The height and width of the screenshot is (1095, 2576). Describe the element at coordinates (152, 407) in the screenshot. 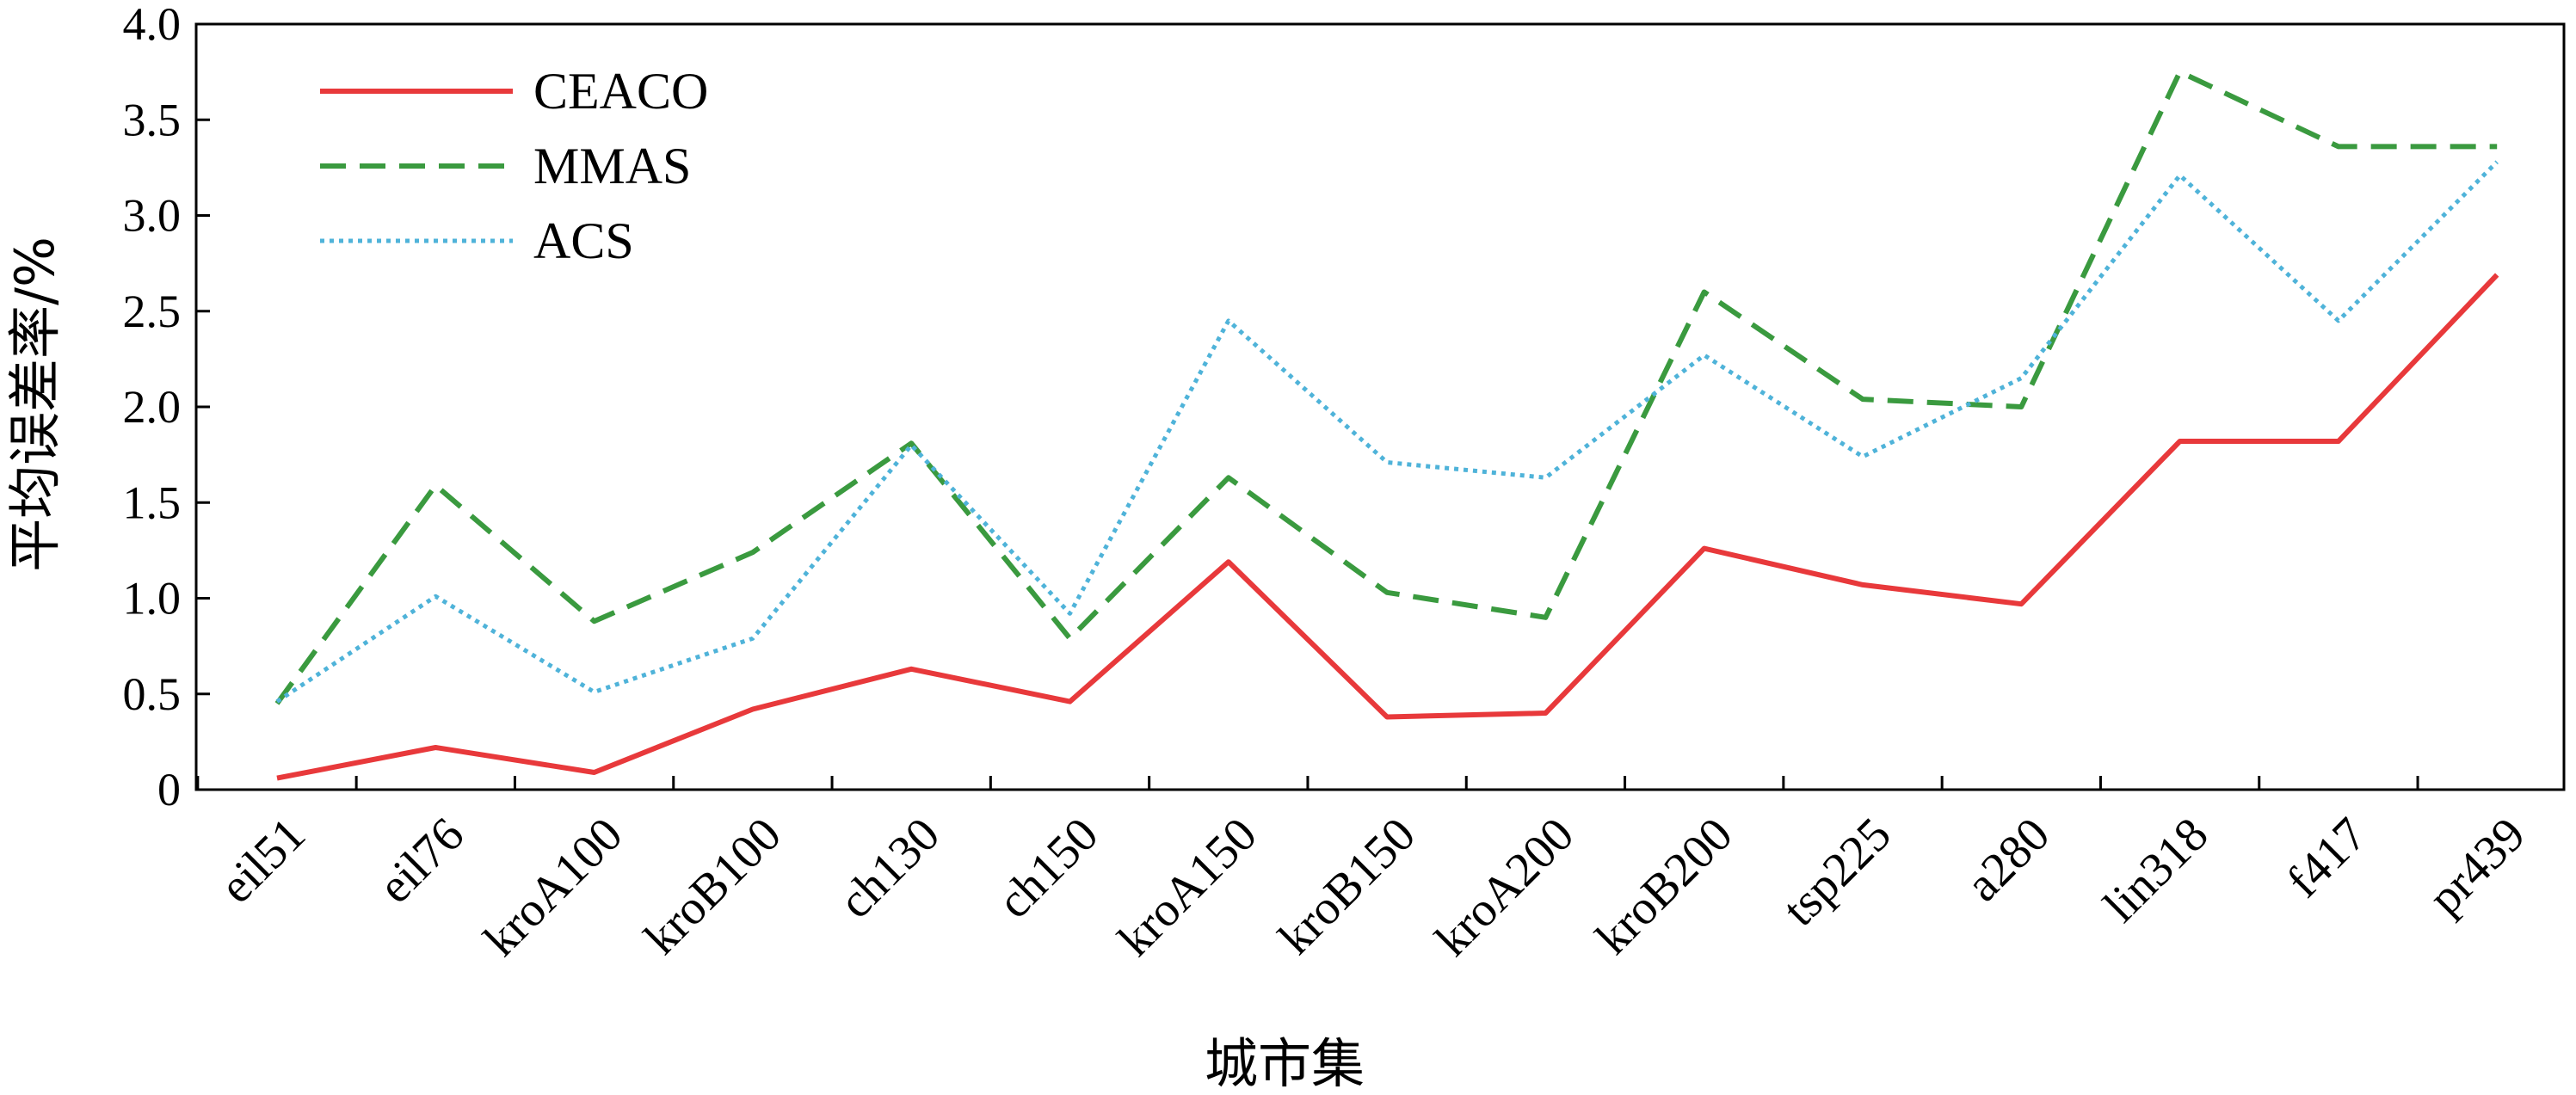

I see `y-tick-label: 2.0` at that location.